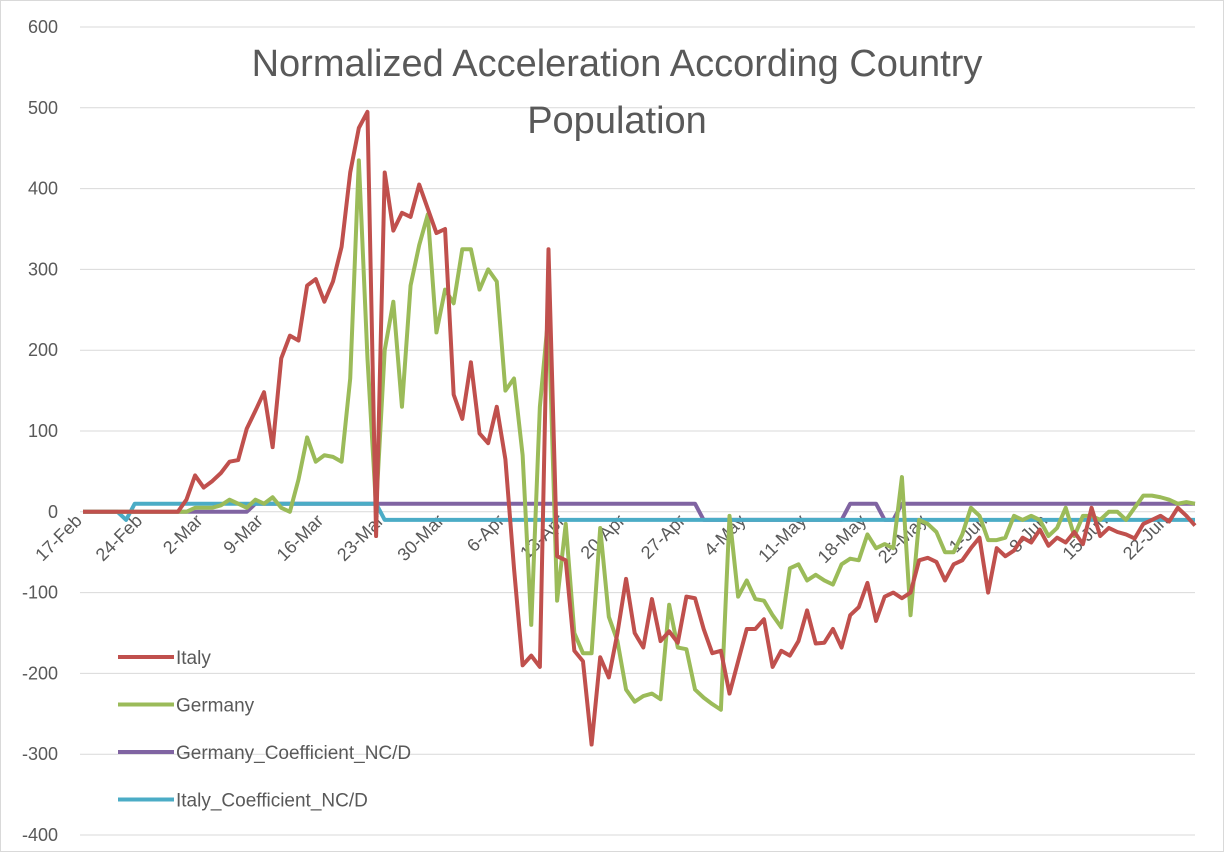 Image resolution: width=1224 pixels, height=852 pixels. What do you see at coordinates (40, 673) in the screenshot?
I see `y-tick-label: -200` at bounding box center [40, 673].